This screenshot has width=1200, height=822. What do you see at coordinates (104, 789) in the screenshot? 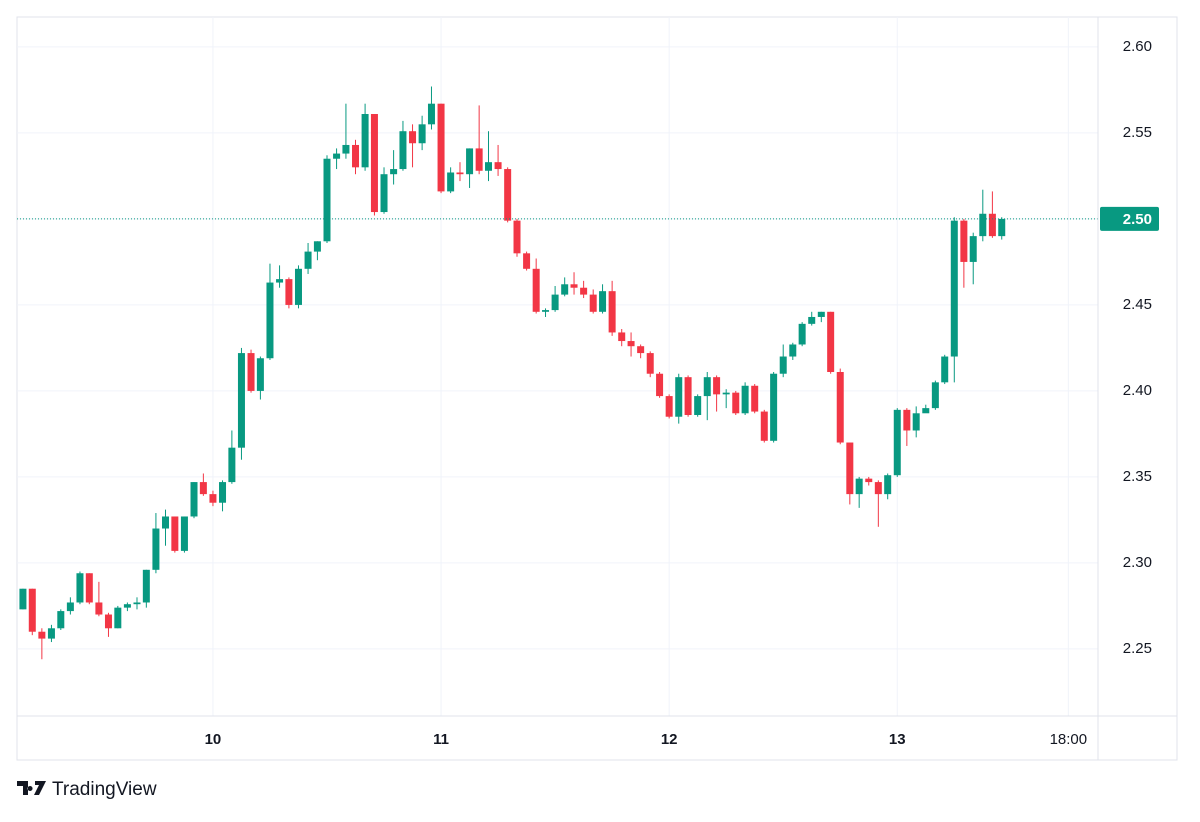
I see `brand: TradingView` at bounding box center [104, 789].